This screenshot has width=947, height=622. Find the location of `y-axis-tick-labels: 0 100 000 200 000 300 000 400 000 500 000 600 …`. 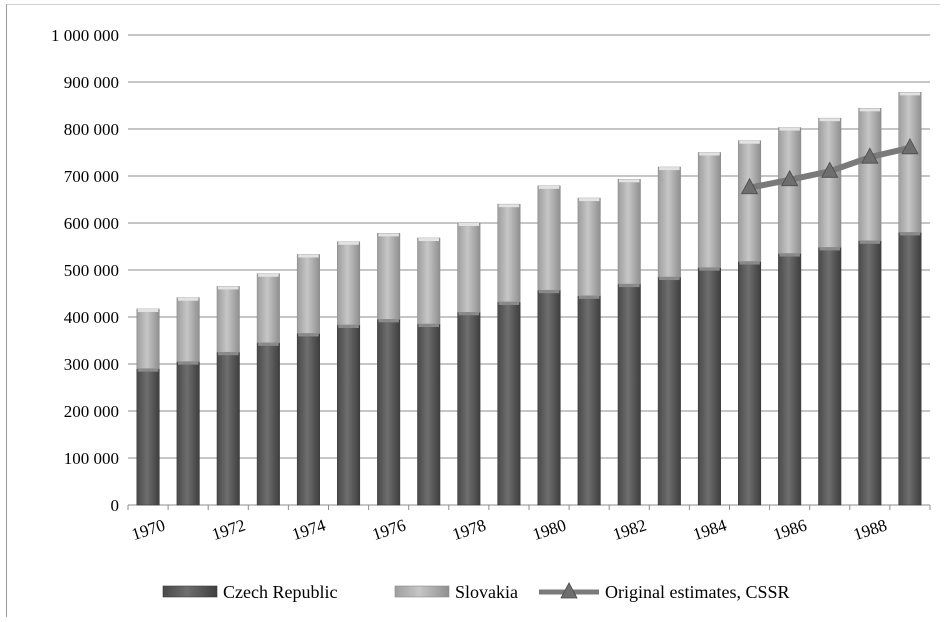

y-axis-tick-labels: 0 100 000 200 000 300 000 400 000 500 000 600 … is located at coordinates (85, 270).